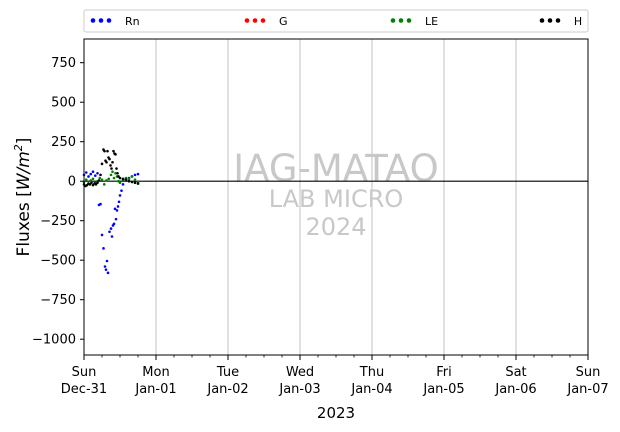 This screenshot has width=620, height=432. What do you see at coordinates (54, 340) in the screenshot?
I see `y-tick-label: −1000` at bounding box center [54, 340].